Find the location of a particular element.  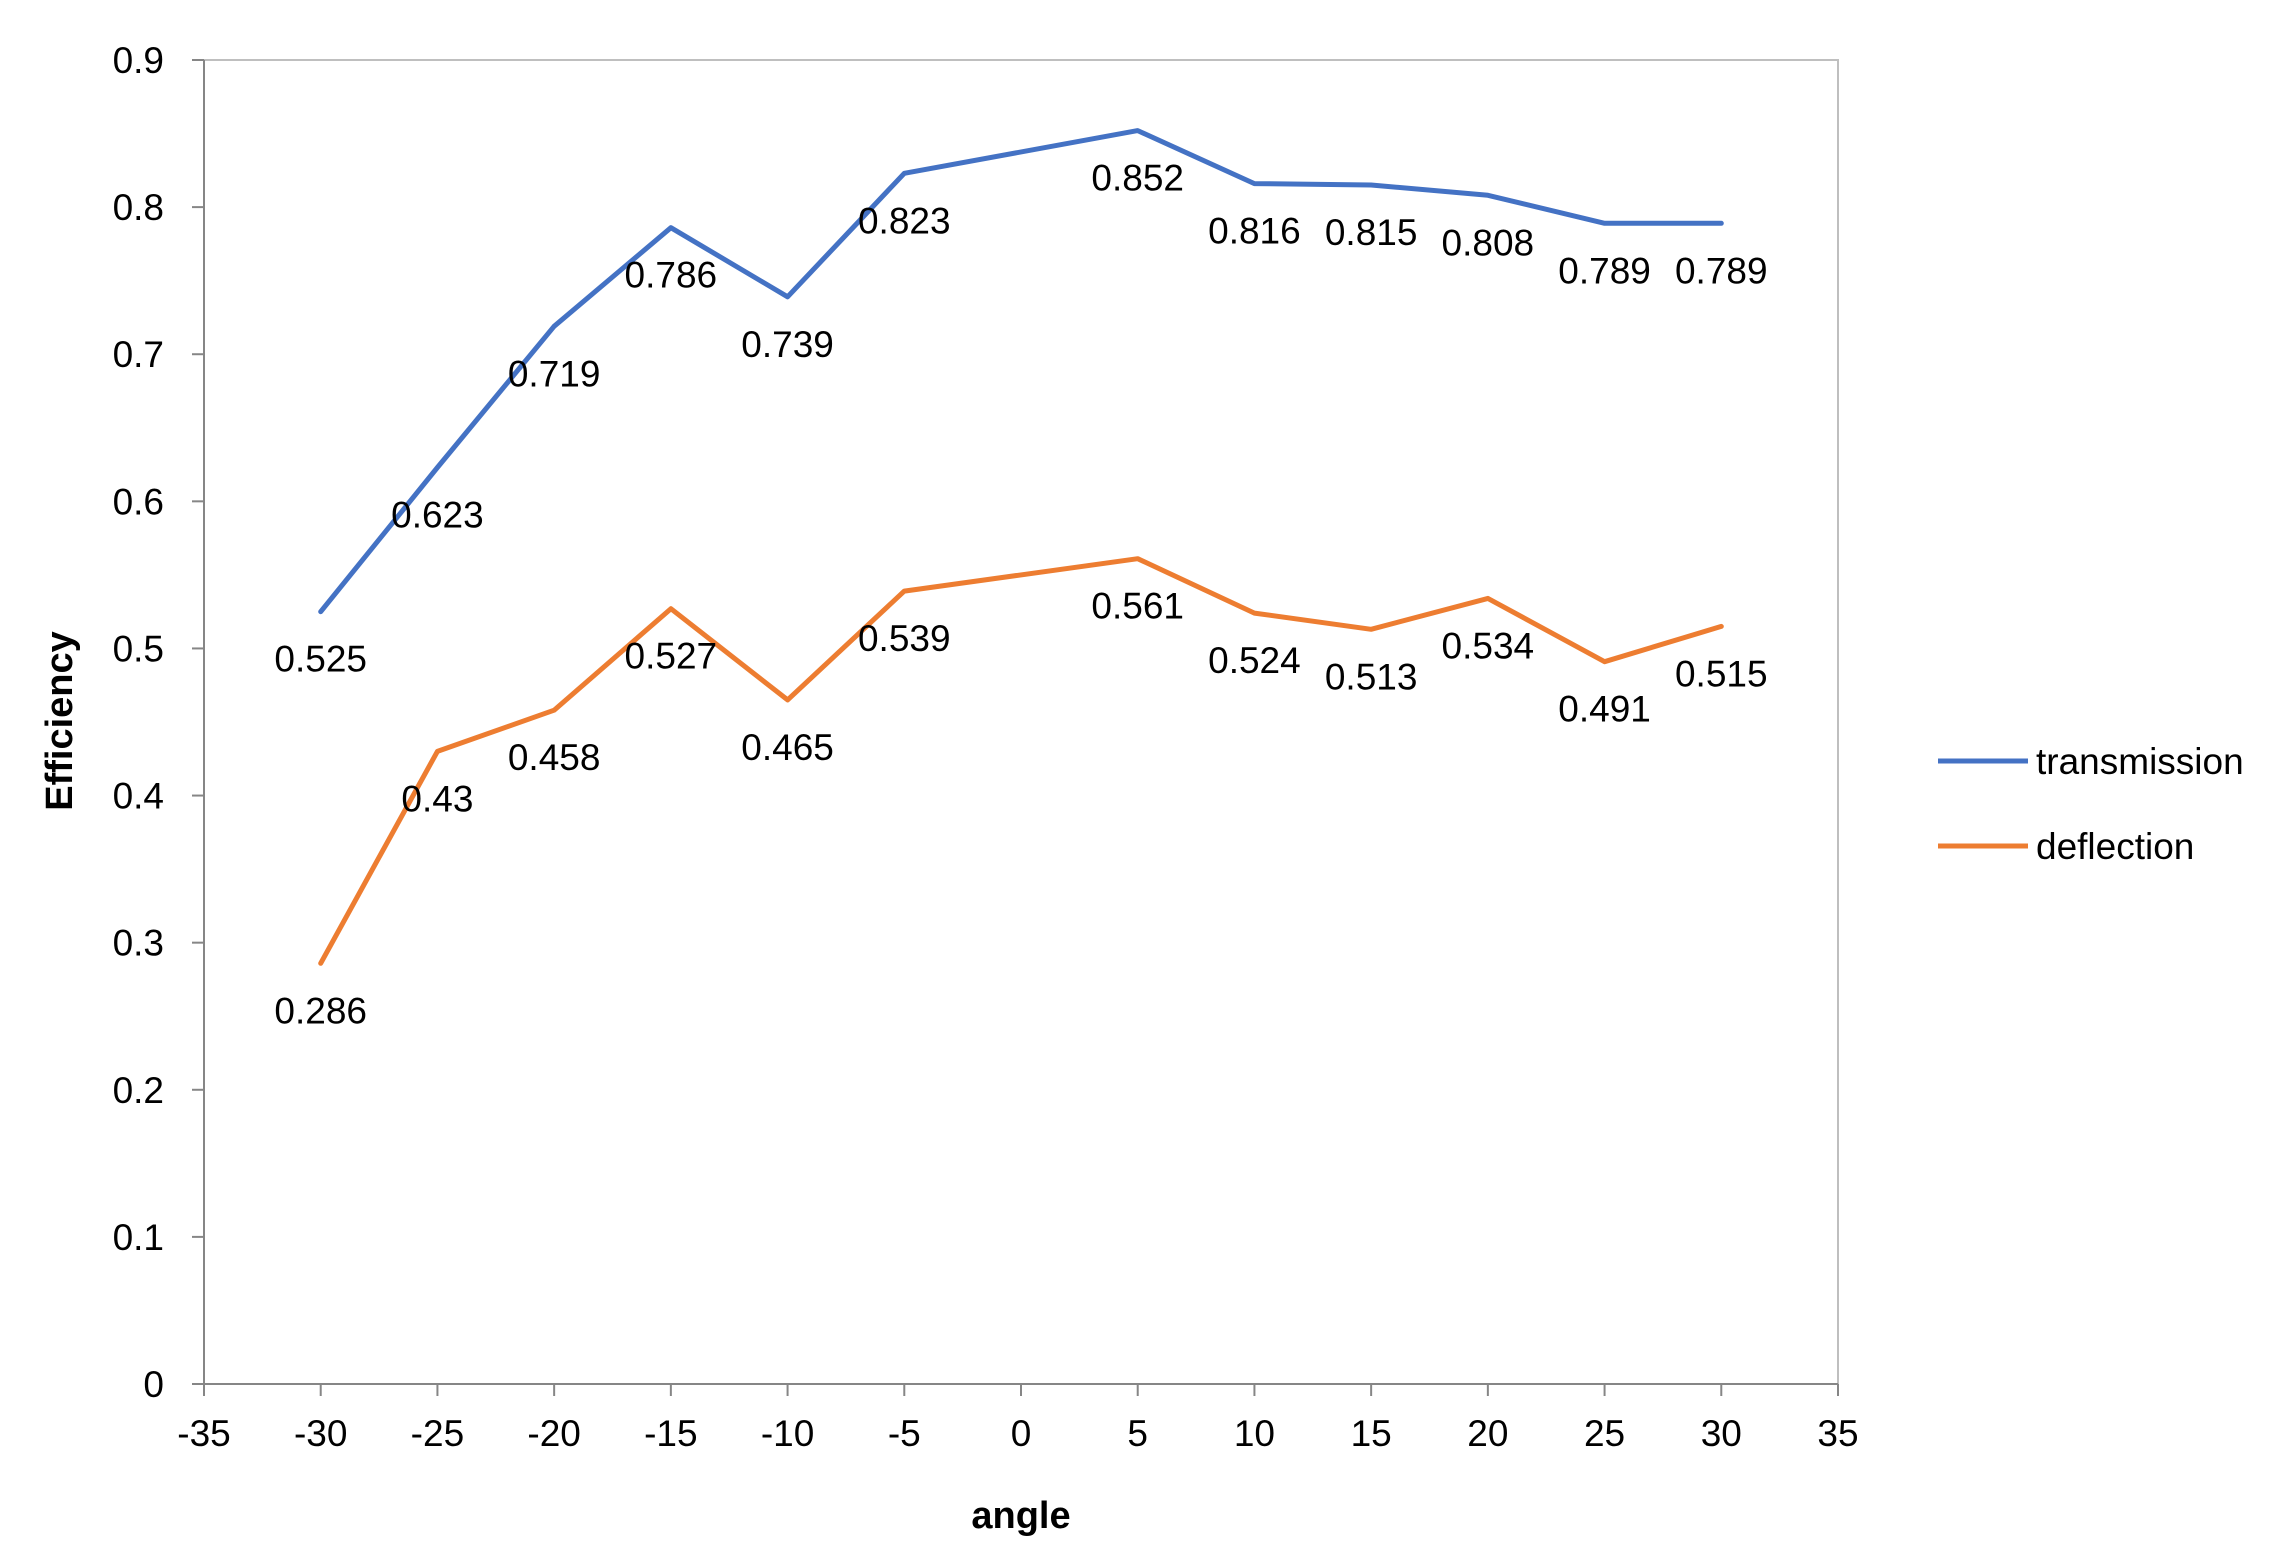

x-tick-label: -30 is located at coordinates (320, 1433).